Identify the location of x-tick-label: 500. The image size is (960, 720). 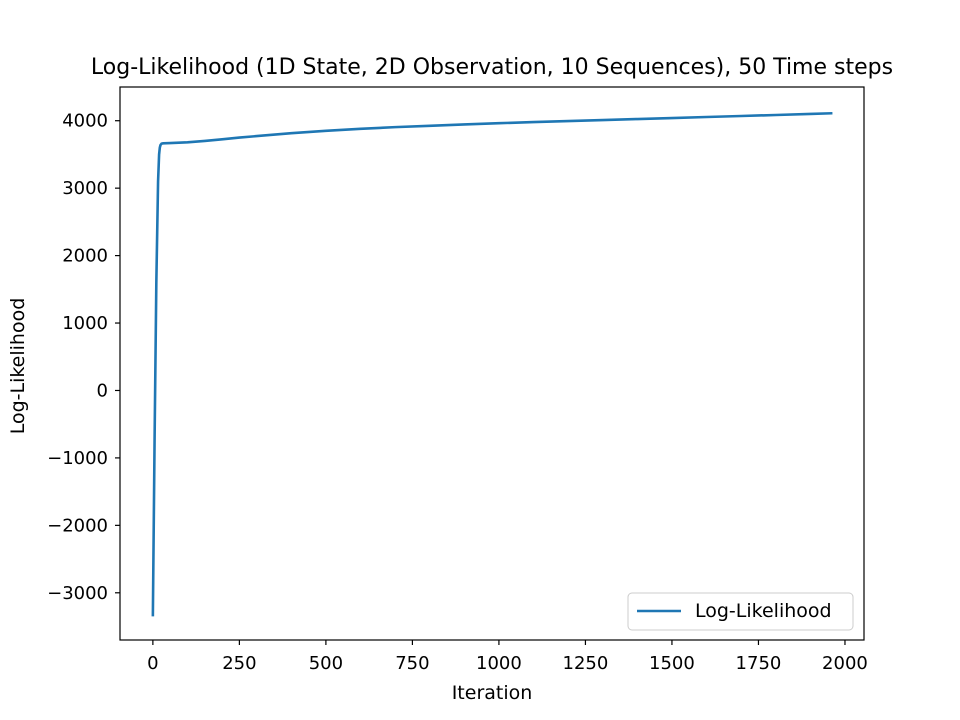
(326, 663).